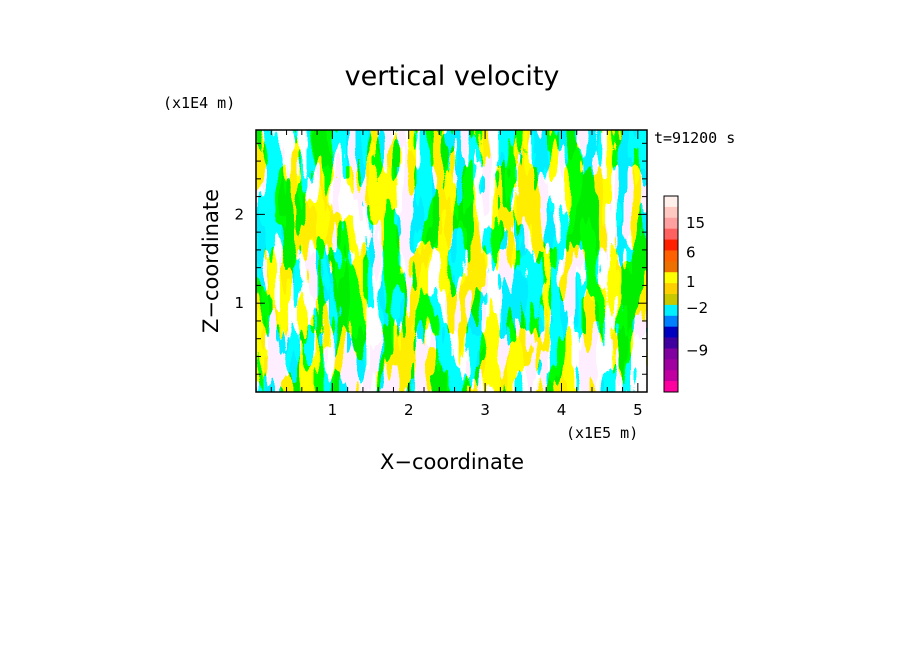 The image size is (904, 654). Describe the element at coordinates (239, 214) in the screenshot. I see `y-tick-label: 2` at that location.